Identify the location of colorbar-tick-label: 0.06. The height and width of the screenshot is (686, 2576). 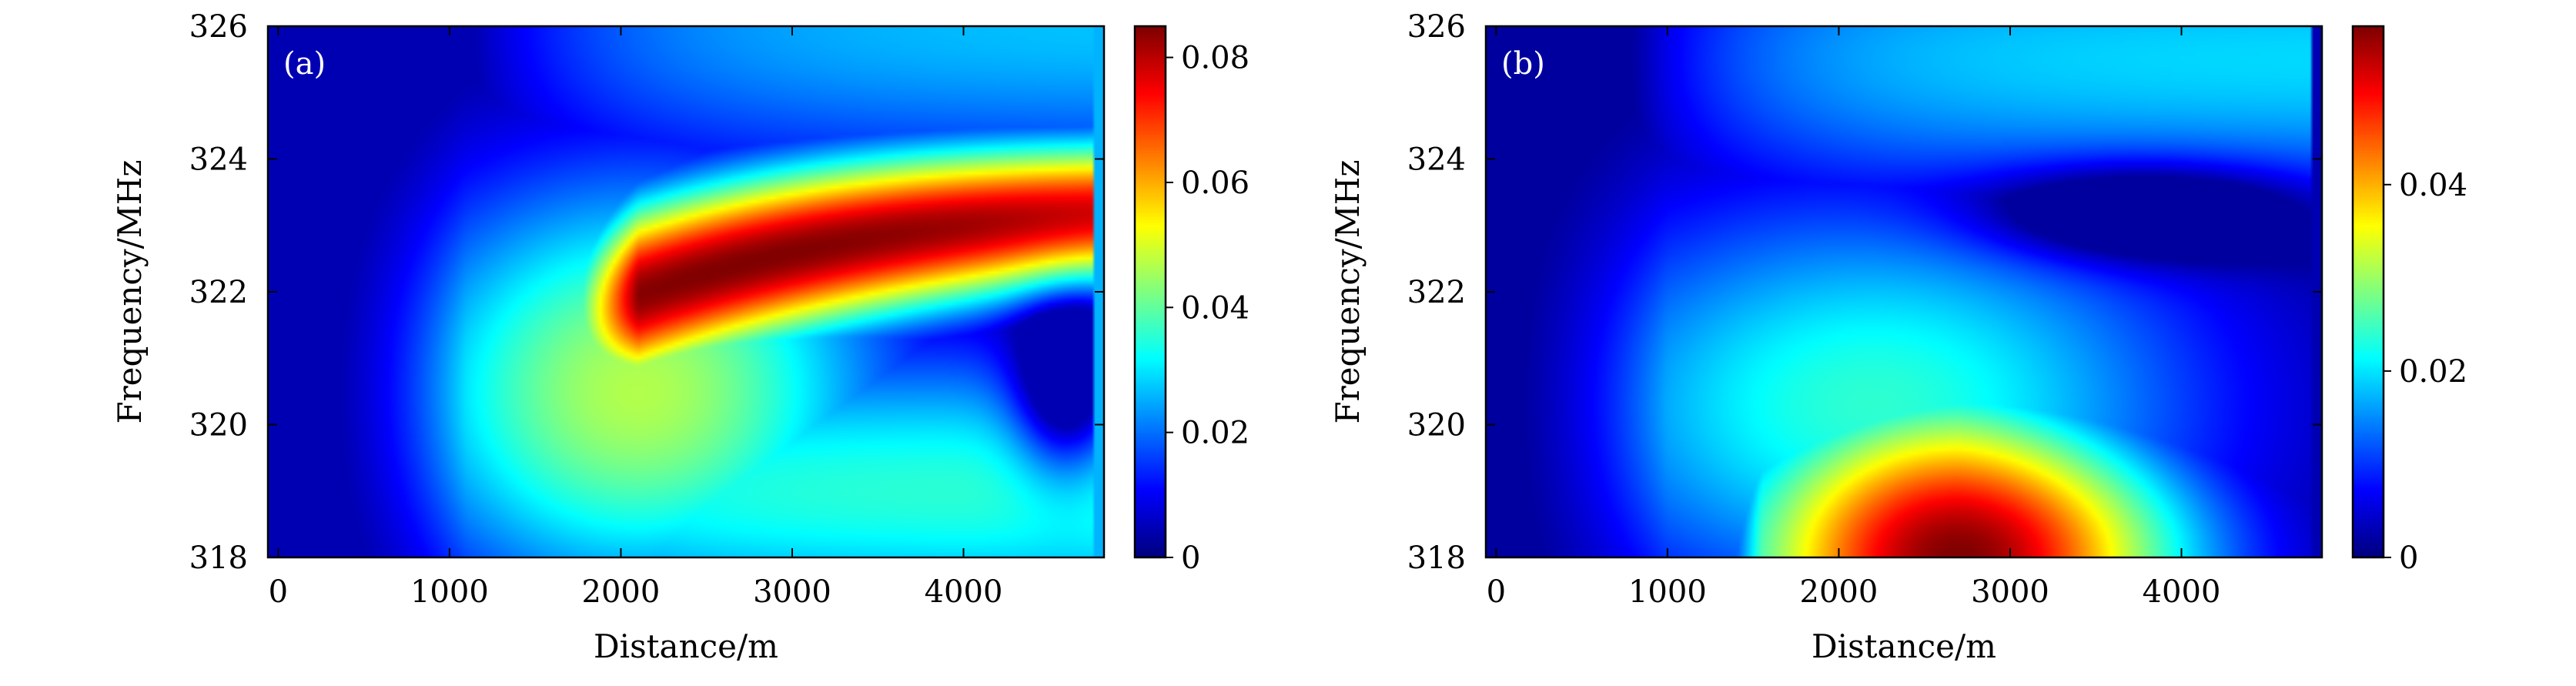
(1216, 184).